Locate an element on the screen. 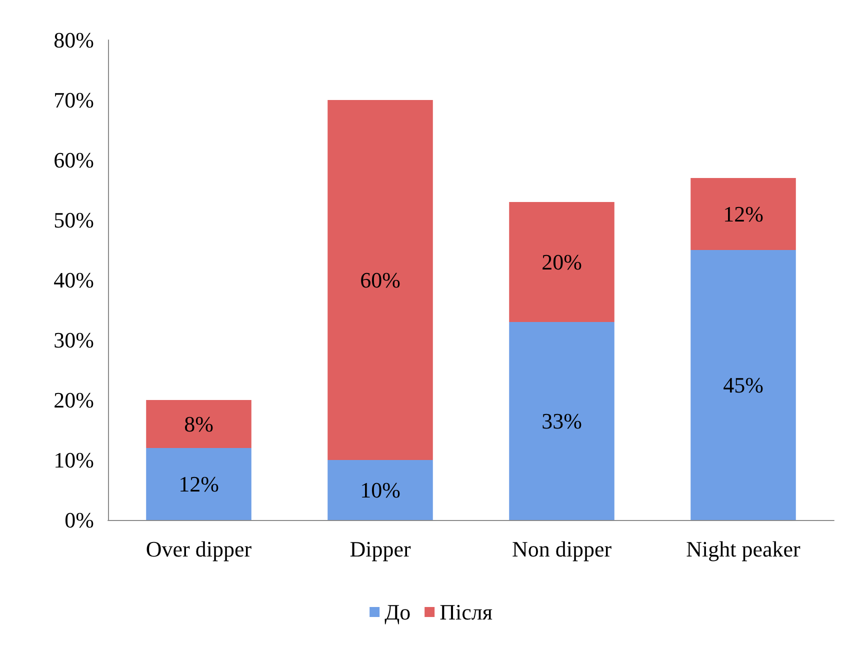  legend-label: До is located at coordinates (397, 612).